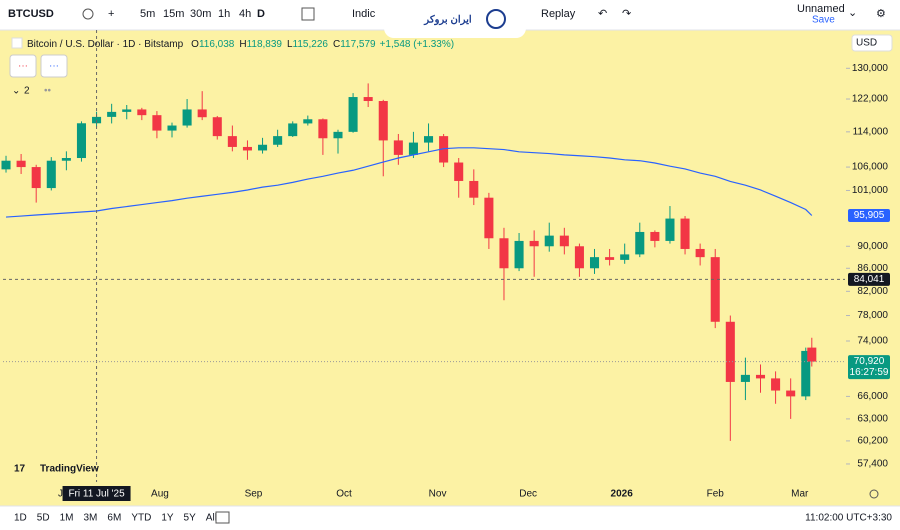 The height and width of the screenshot is (530, 900). Describe the element at coordinates (147, 14) in the screenshot. I see `interval: 5m` at that location.